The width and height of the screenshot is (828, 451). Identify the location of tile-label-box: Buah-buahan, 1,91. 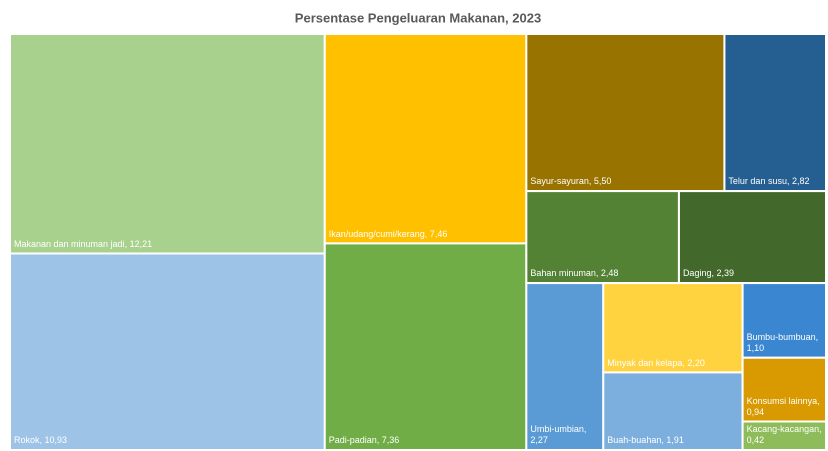
(645, 440).